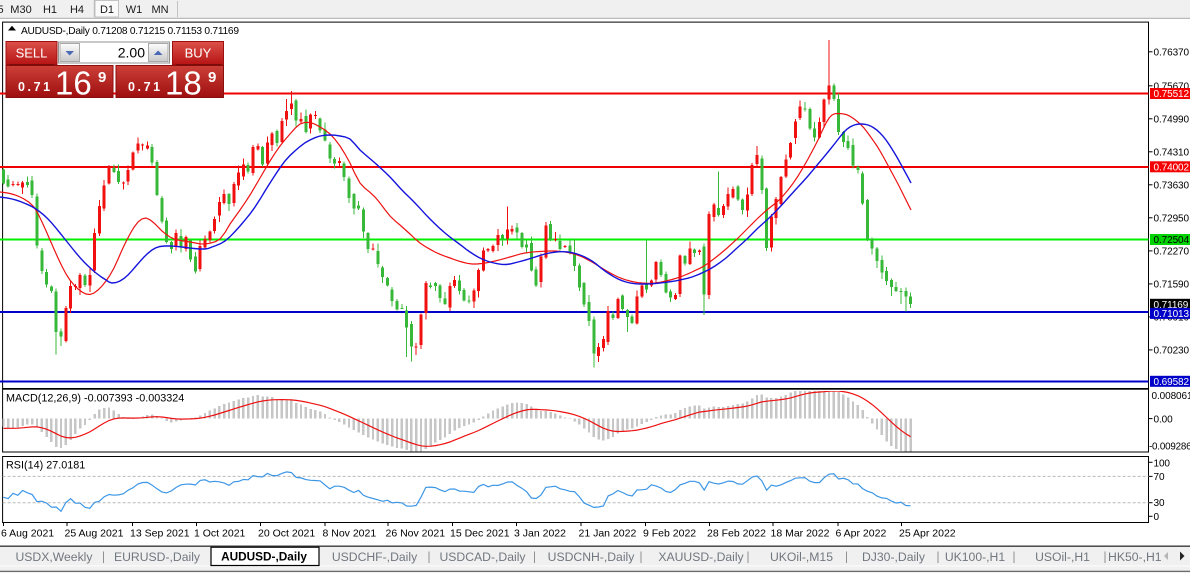 The image size is (1190, 573). What do you see at coordinates (1162, 464) in the screenshot?
I see `svg-text: 100` at bounding box center [1162, 464].